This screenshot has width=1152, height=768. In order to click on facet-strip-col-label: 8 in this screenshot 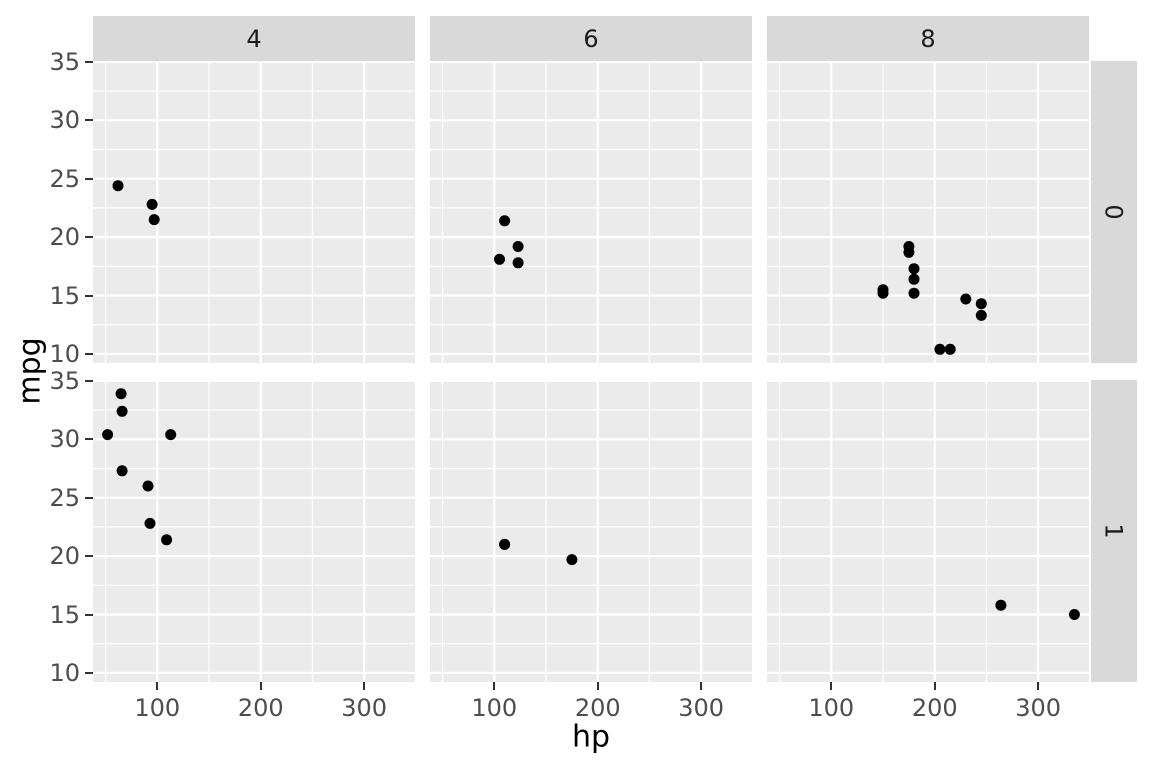, I will do `click(928, 38)`.